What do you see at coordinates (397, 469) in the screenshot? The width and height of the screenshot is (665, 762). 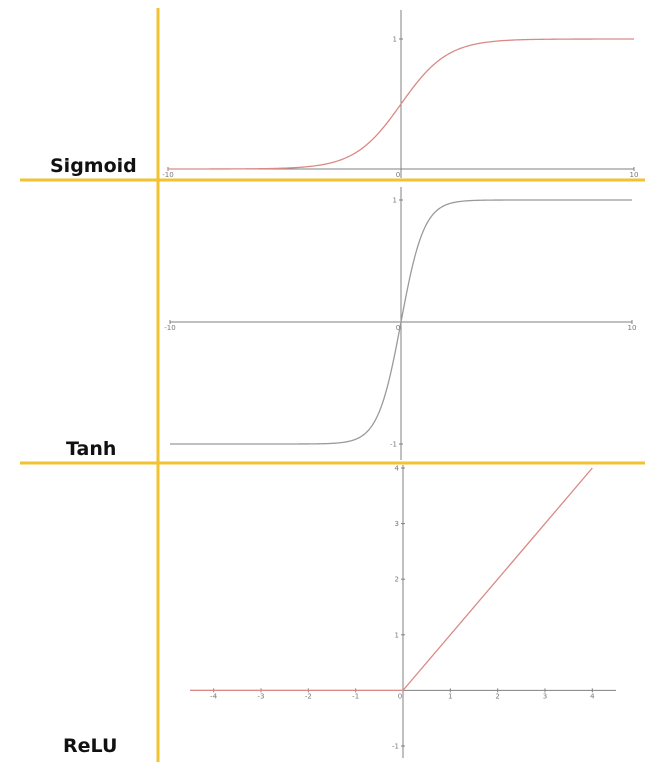 I see `y-tick-label: 4` at bounding box center [397, 469].